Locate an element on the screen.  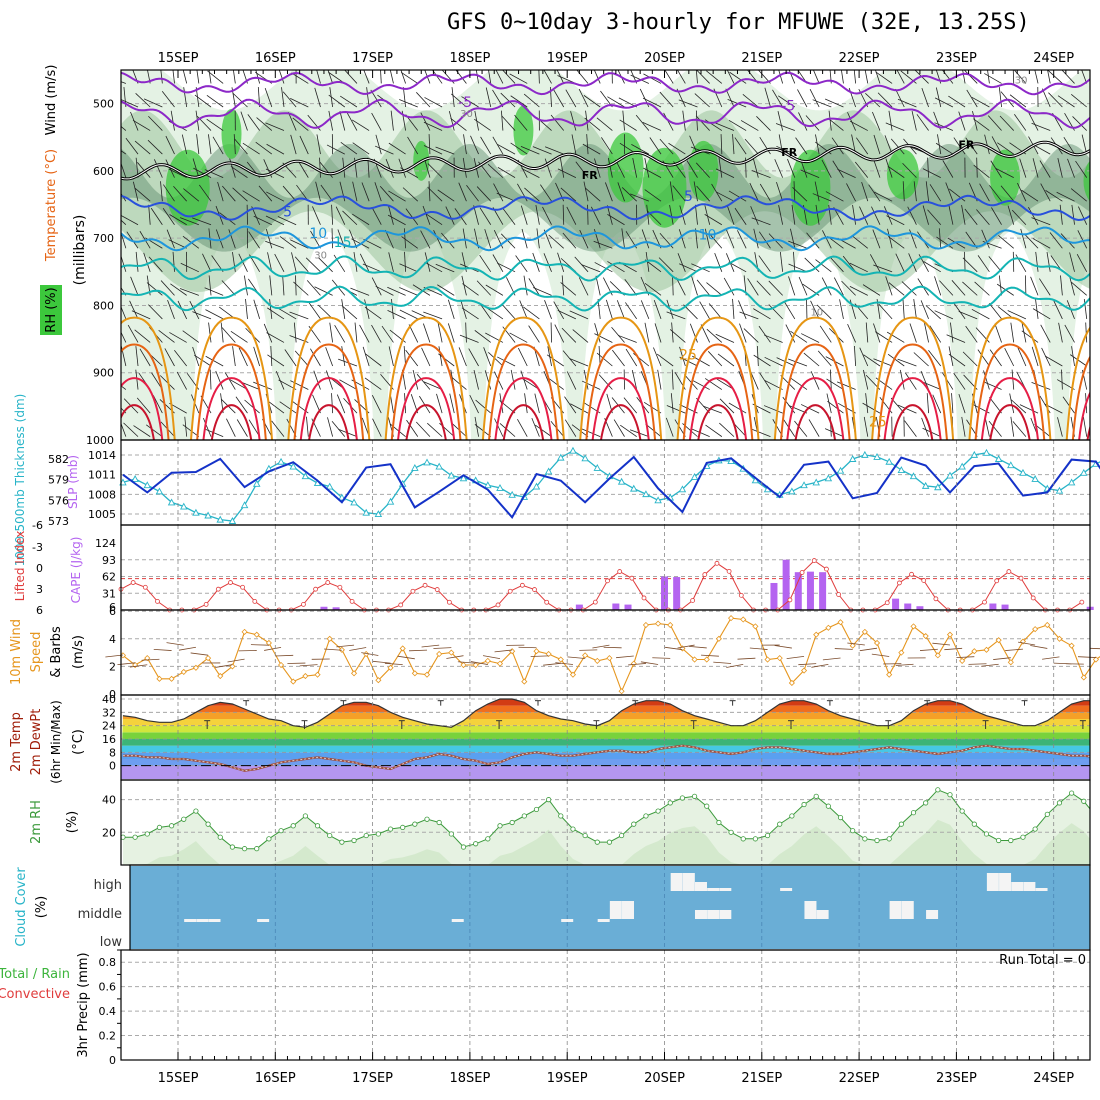
isotherm-label: FR is located at coordinates (966, 145).